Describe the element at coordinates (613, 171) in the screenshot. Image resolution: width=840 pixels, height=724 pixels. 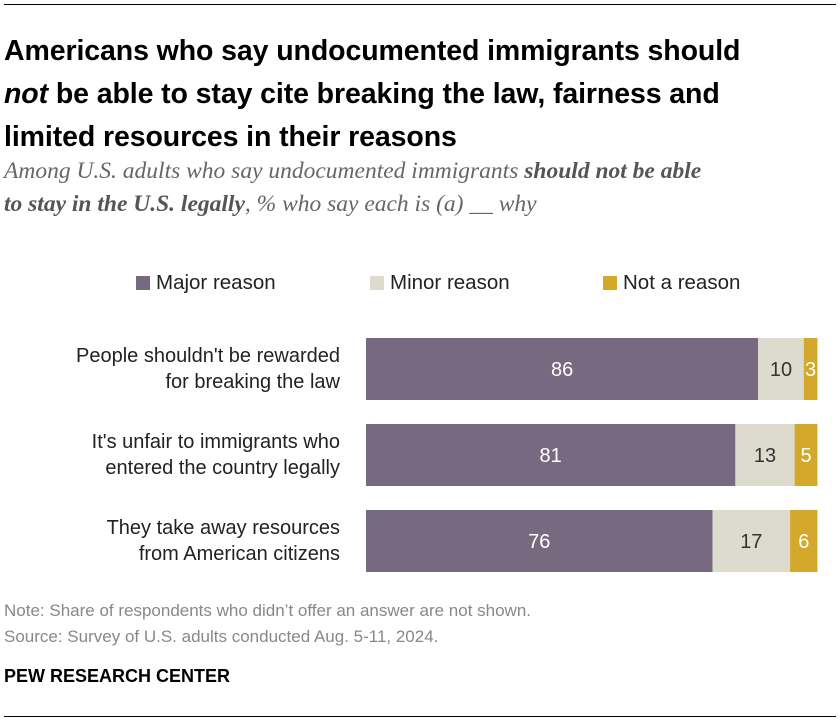
I see `subtitle-bold-1: should not be able` at that location.